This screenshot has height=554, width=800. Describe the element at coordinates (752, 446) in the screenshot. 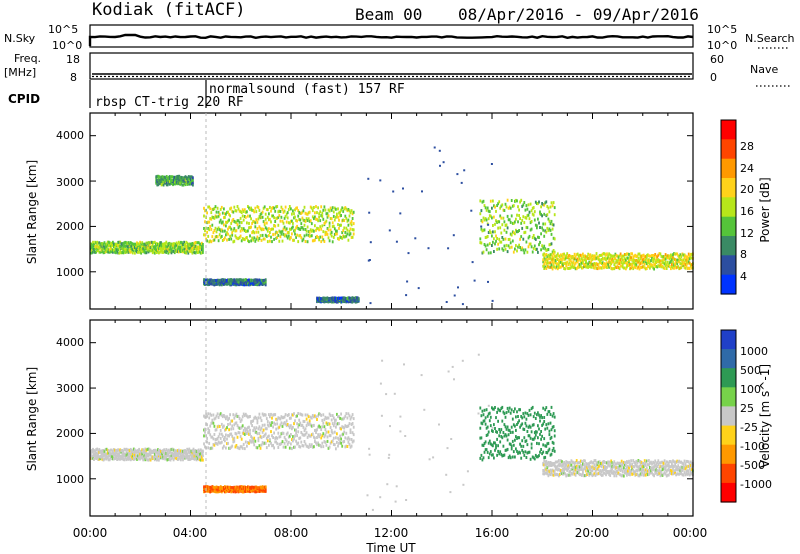

I see `vel-cb-m100: -100` at that location.